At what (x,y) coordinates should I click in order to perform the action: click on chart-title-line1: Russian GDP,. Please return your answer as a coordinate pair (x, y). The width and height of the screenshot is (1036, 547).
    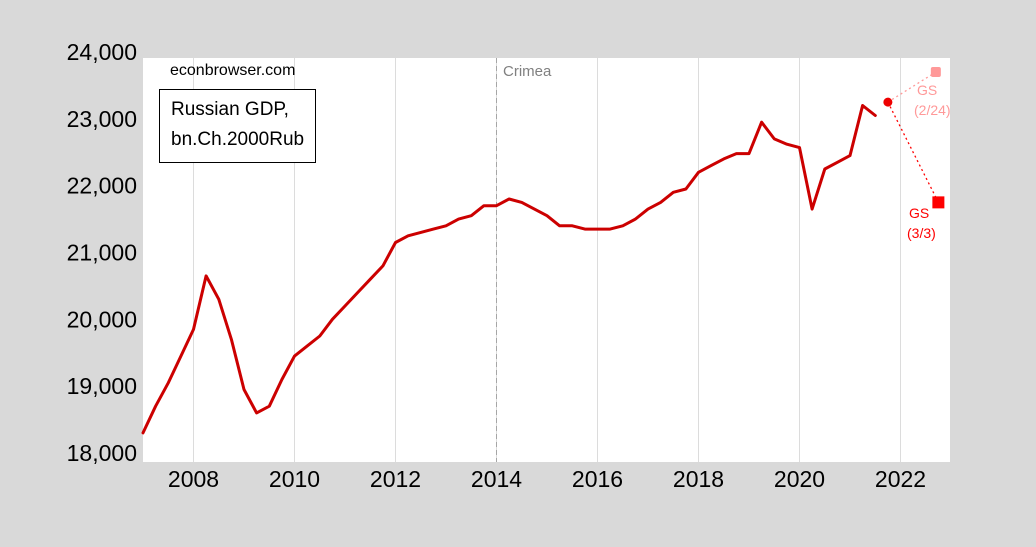
    Looking at the image, I should click on (230, 109).